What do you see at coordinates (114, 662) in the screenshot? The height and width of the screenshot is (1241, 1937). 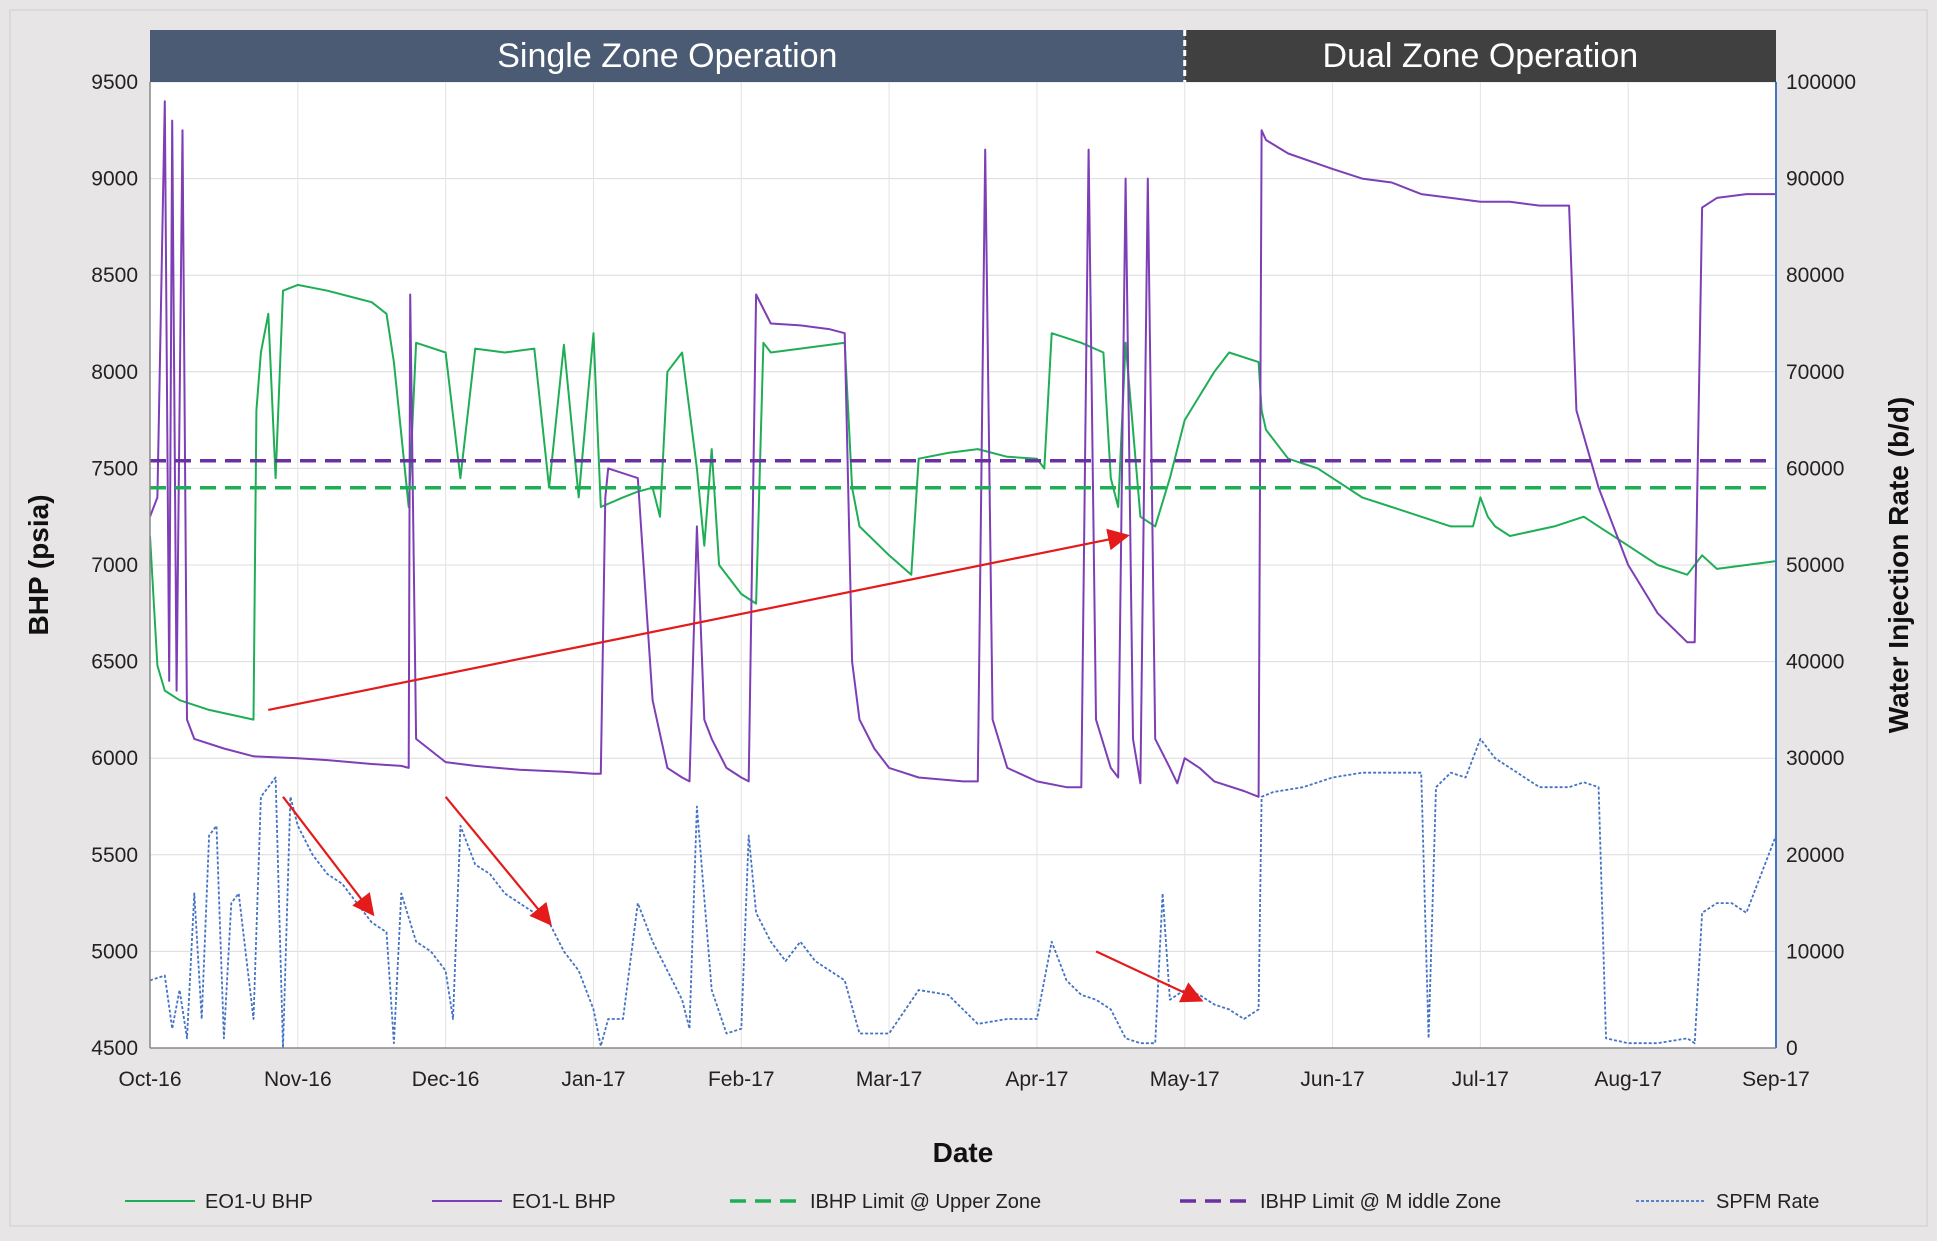 I see `y-left-tick-label: 6500` at bounding box center [114, 662].